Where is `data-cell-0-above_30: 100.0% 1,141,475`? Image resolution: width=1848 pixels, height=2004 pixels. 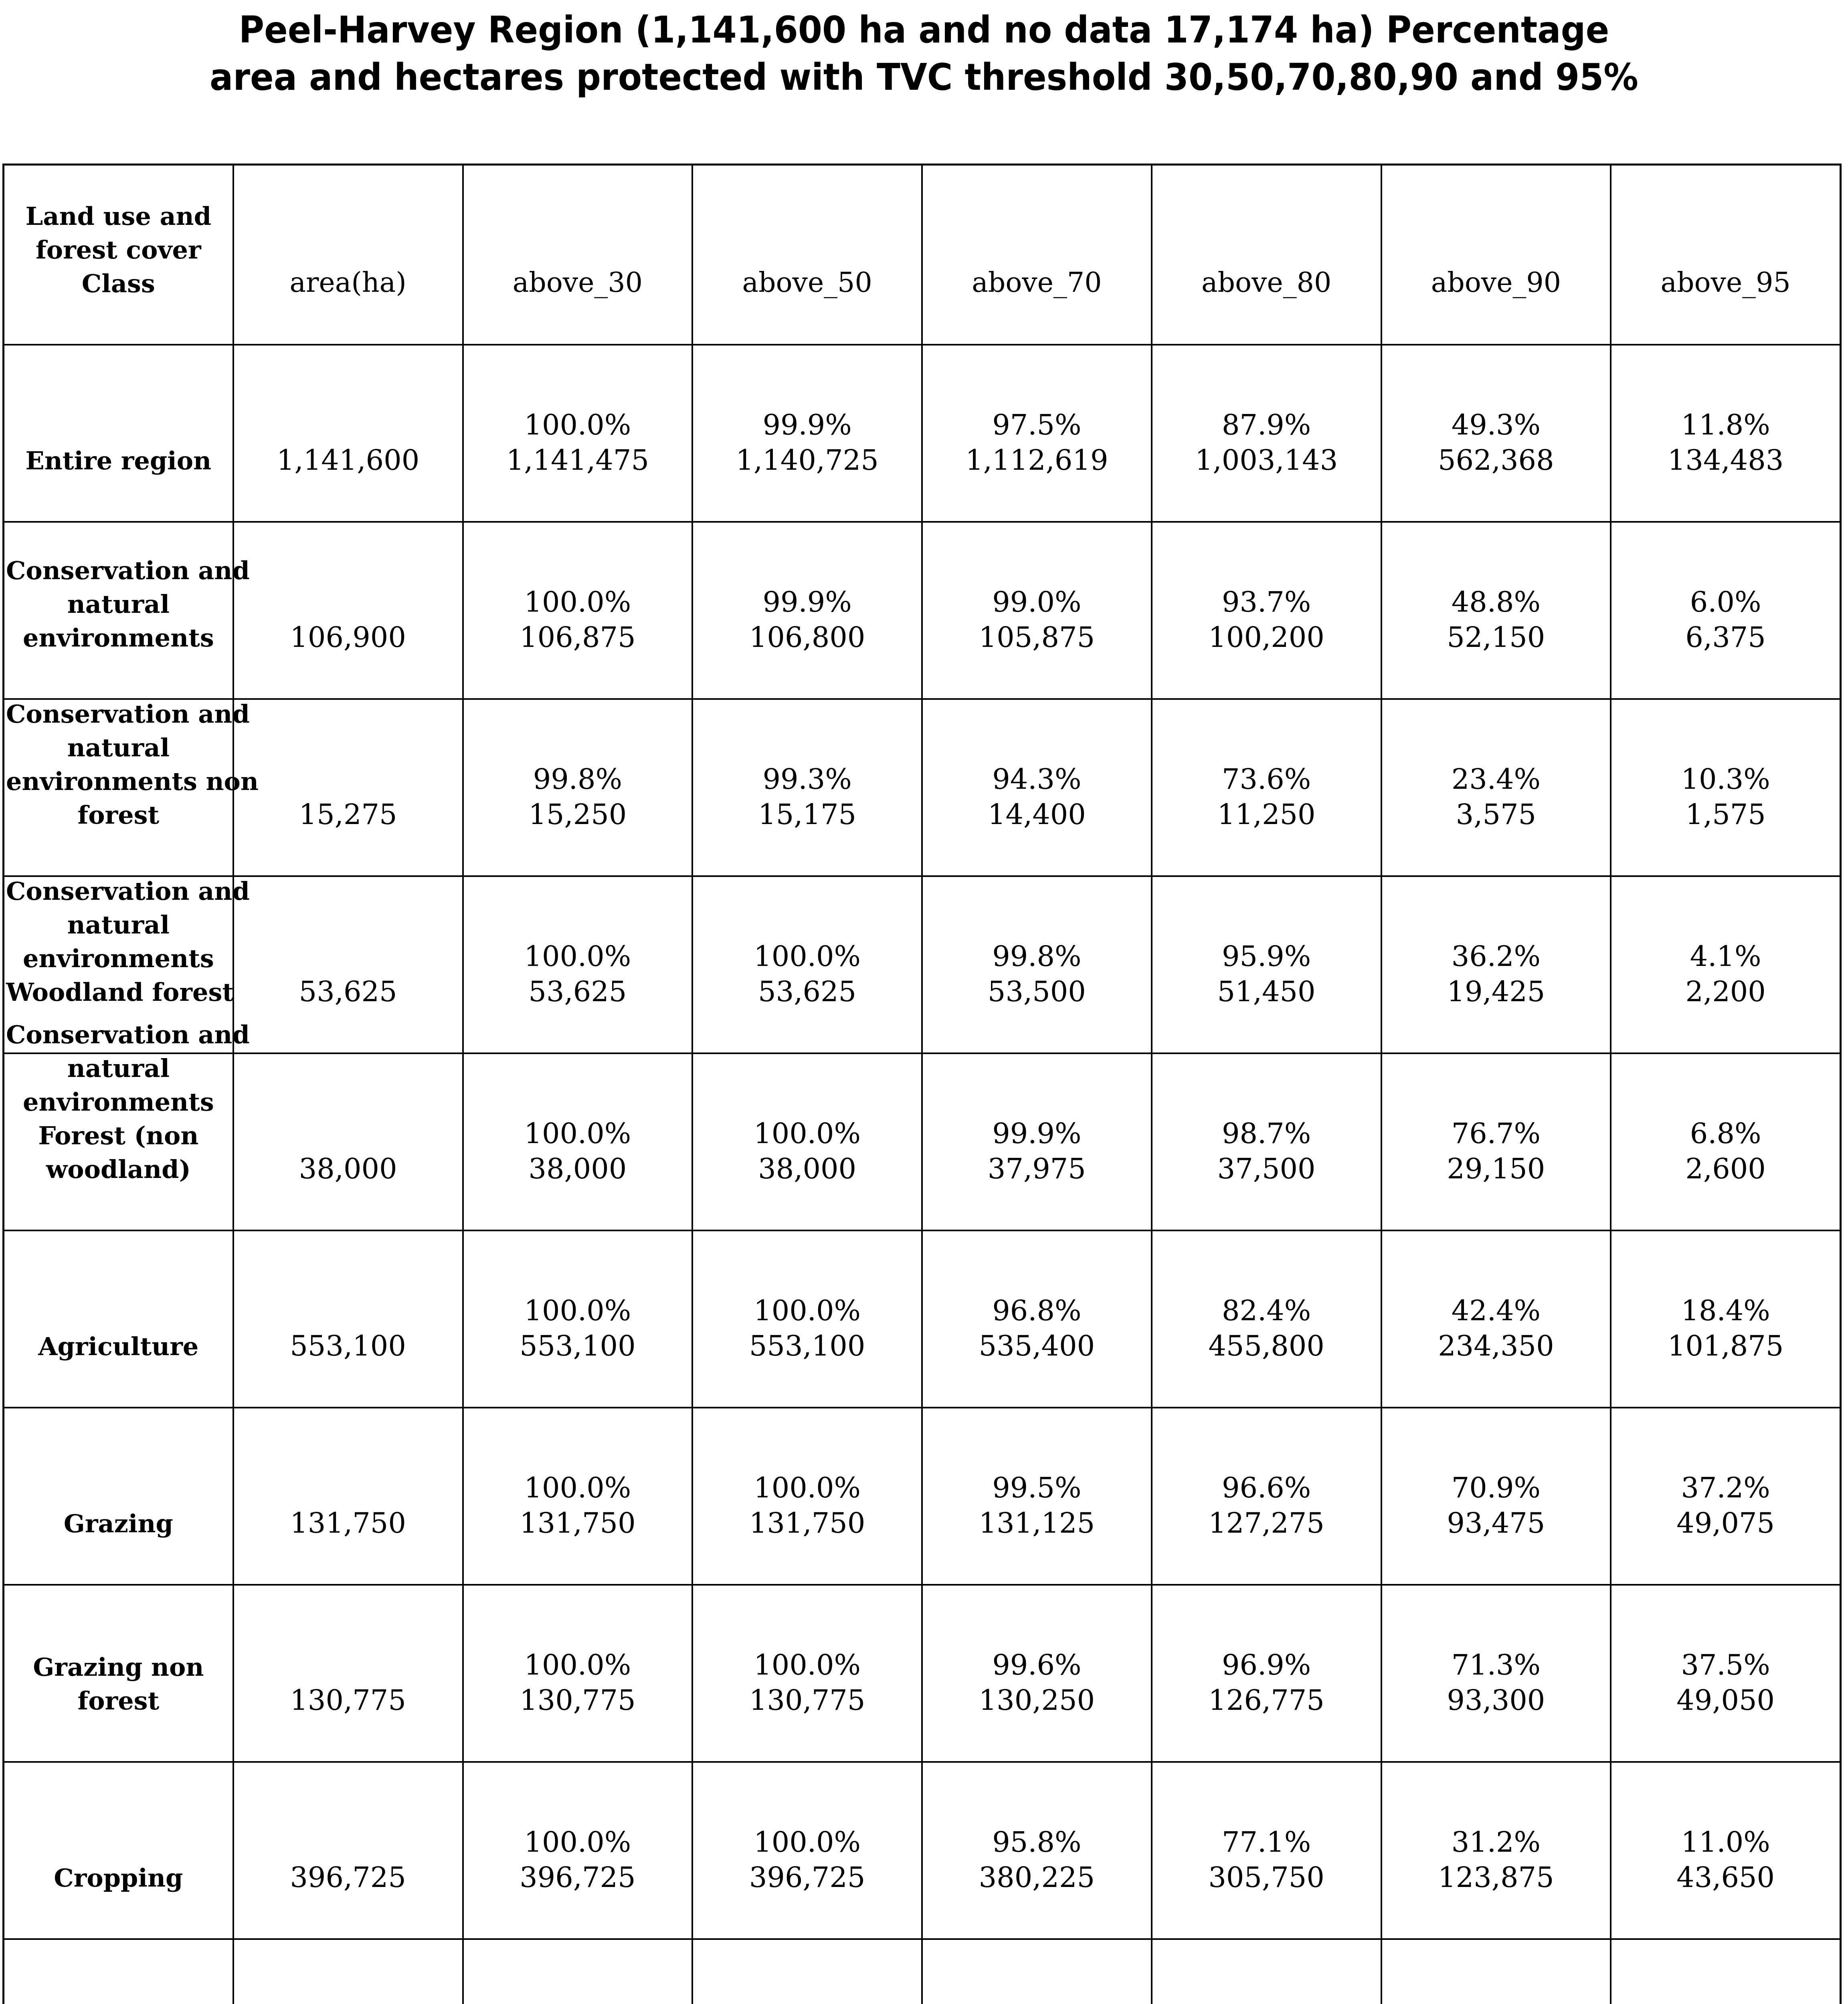 data-cell-0-above_30: 100.0% 1,141,475 is located at coordinates (578, 434).